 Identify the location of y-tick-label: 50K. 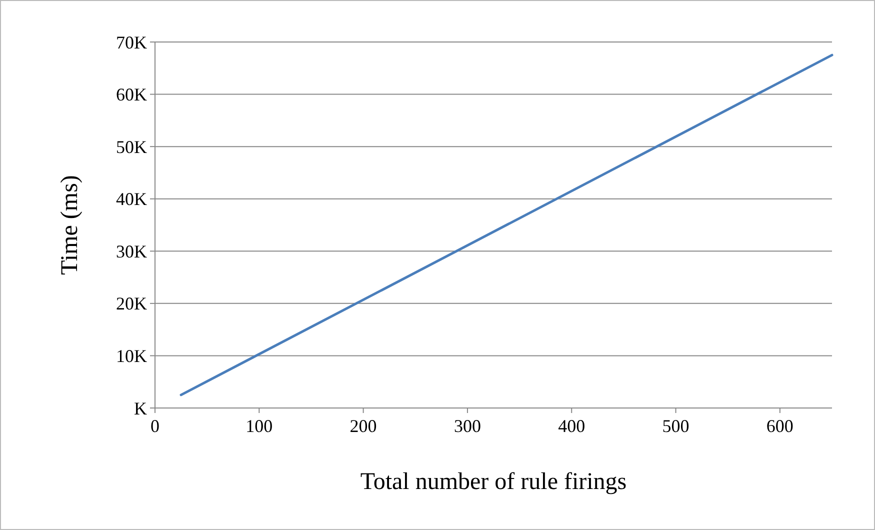
(131, 146).